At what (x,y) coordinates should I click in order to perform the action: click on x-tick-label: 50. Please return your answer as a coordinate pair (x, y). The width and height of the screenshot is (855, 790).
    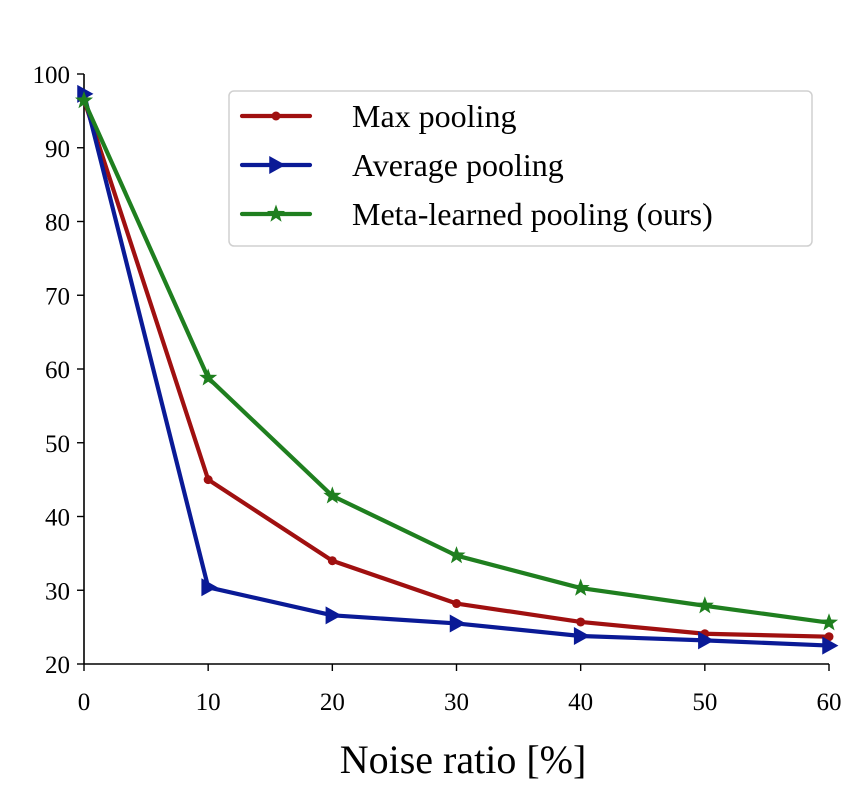
    Looking at the image, I should click on (704, 702).